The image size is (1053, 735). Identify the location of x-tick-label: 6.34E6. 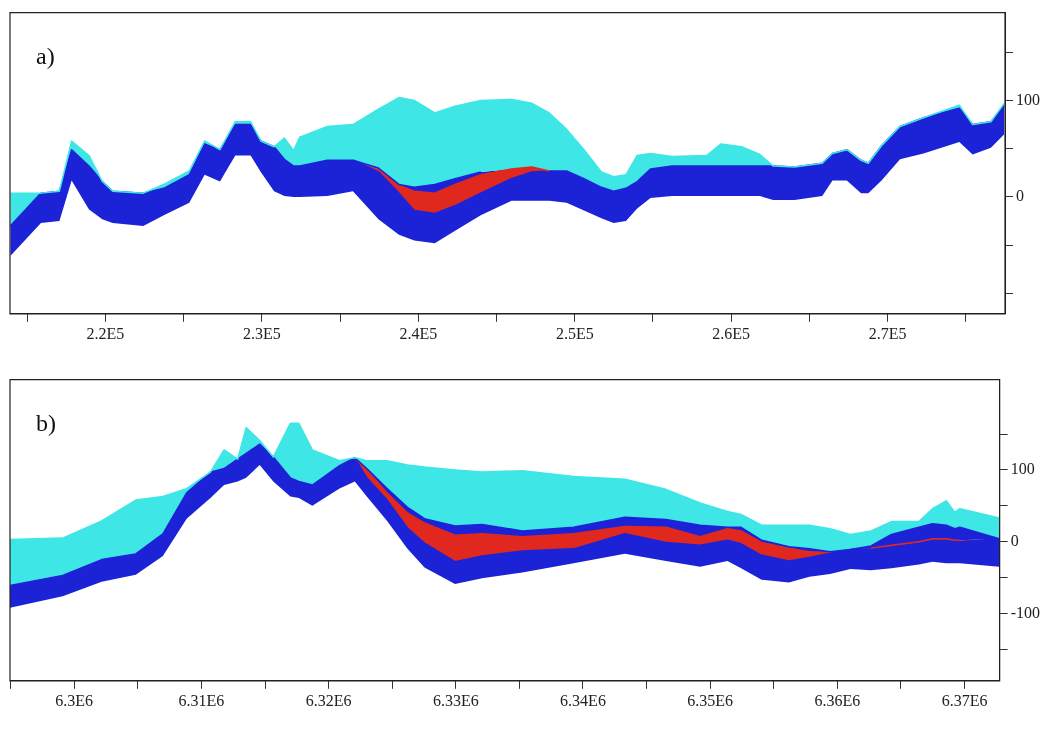
(583, 700).